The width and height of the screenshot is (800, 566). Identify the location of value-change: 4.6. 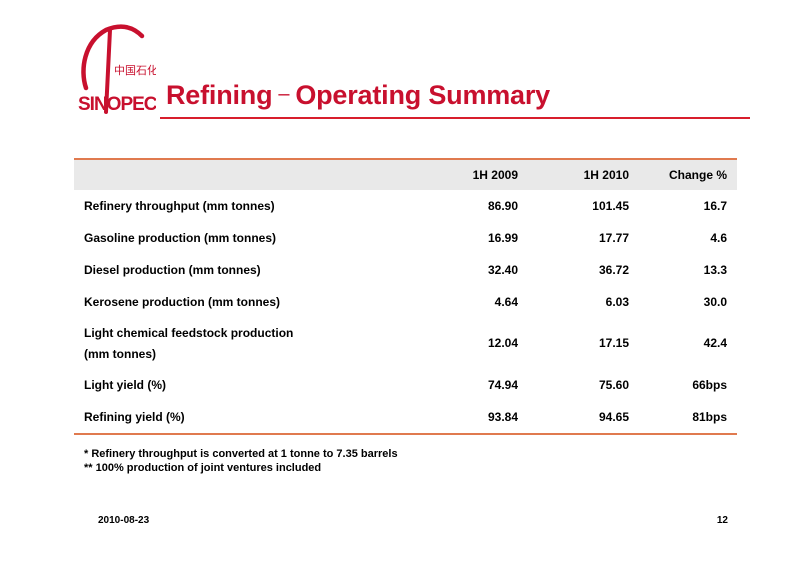
(718, 238).